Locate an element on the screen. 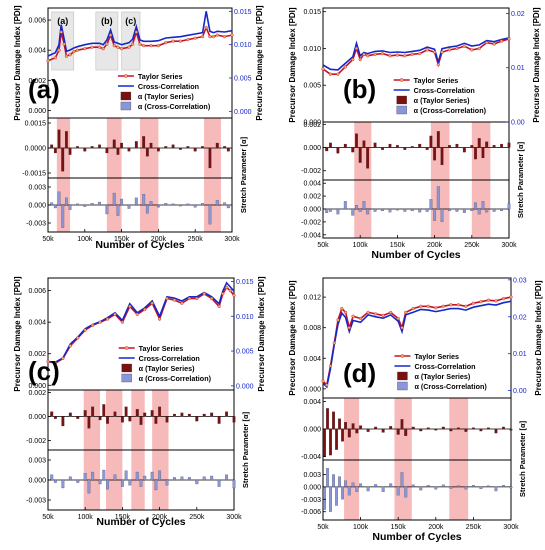 The width and height of the screenshot is (545, 550). y-tick-label: 0.002 is located at coordinates (37, 81).